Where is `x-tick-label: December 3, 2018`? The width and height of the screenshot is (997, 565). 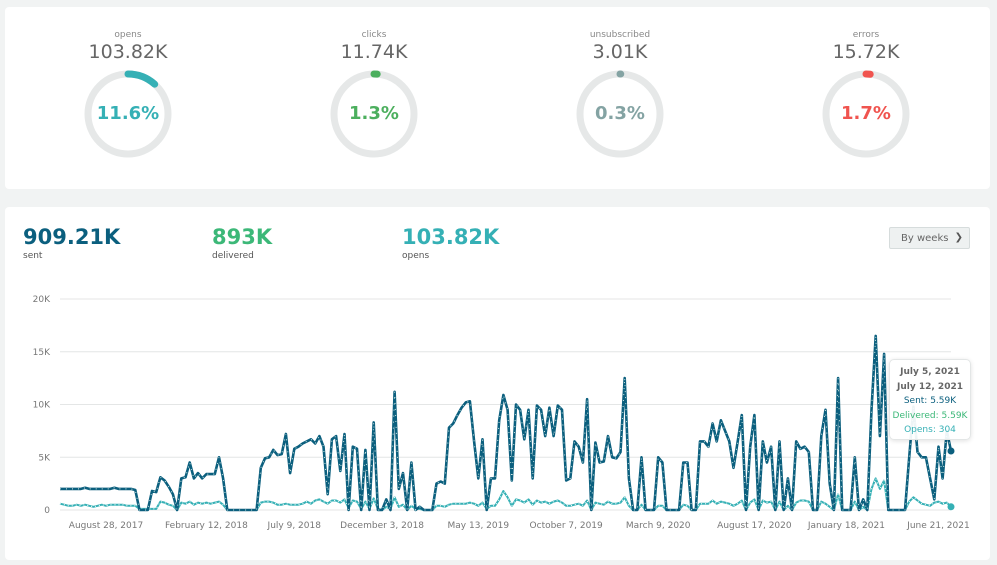
x-tick-label: December 3, 2018 is located at coordinates (382, 526).